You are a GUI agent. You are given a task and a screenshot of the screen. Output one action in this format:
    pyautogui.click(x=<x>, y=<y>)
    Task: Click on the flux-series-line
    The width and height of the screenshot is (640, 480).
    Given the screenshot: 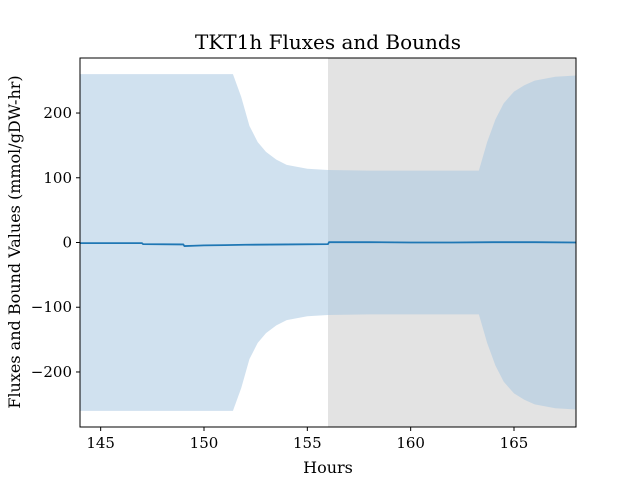 What is the action you would take?
    pyautogui.click(x=328, y=244)
    